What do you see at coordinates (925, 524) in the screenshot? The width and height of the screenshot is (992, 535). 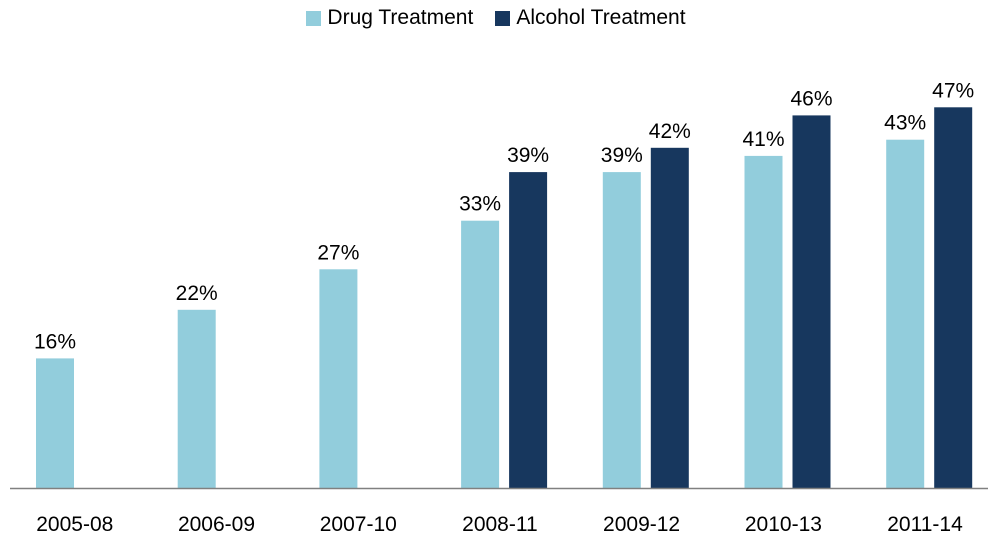 I see `x-tick-label-2011-14: 2011-14` at bounding box center [925, 524].